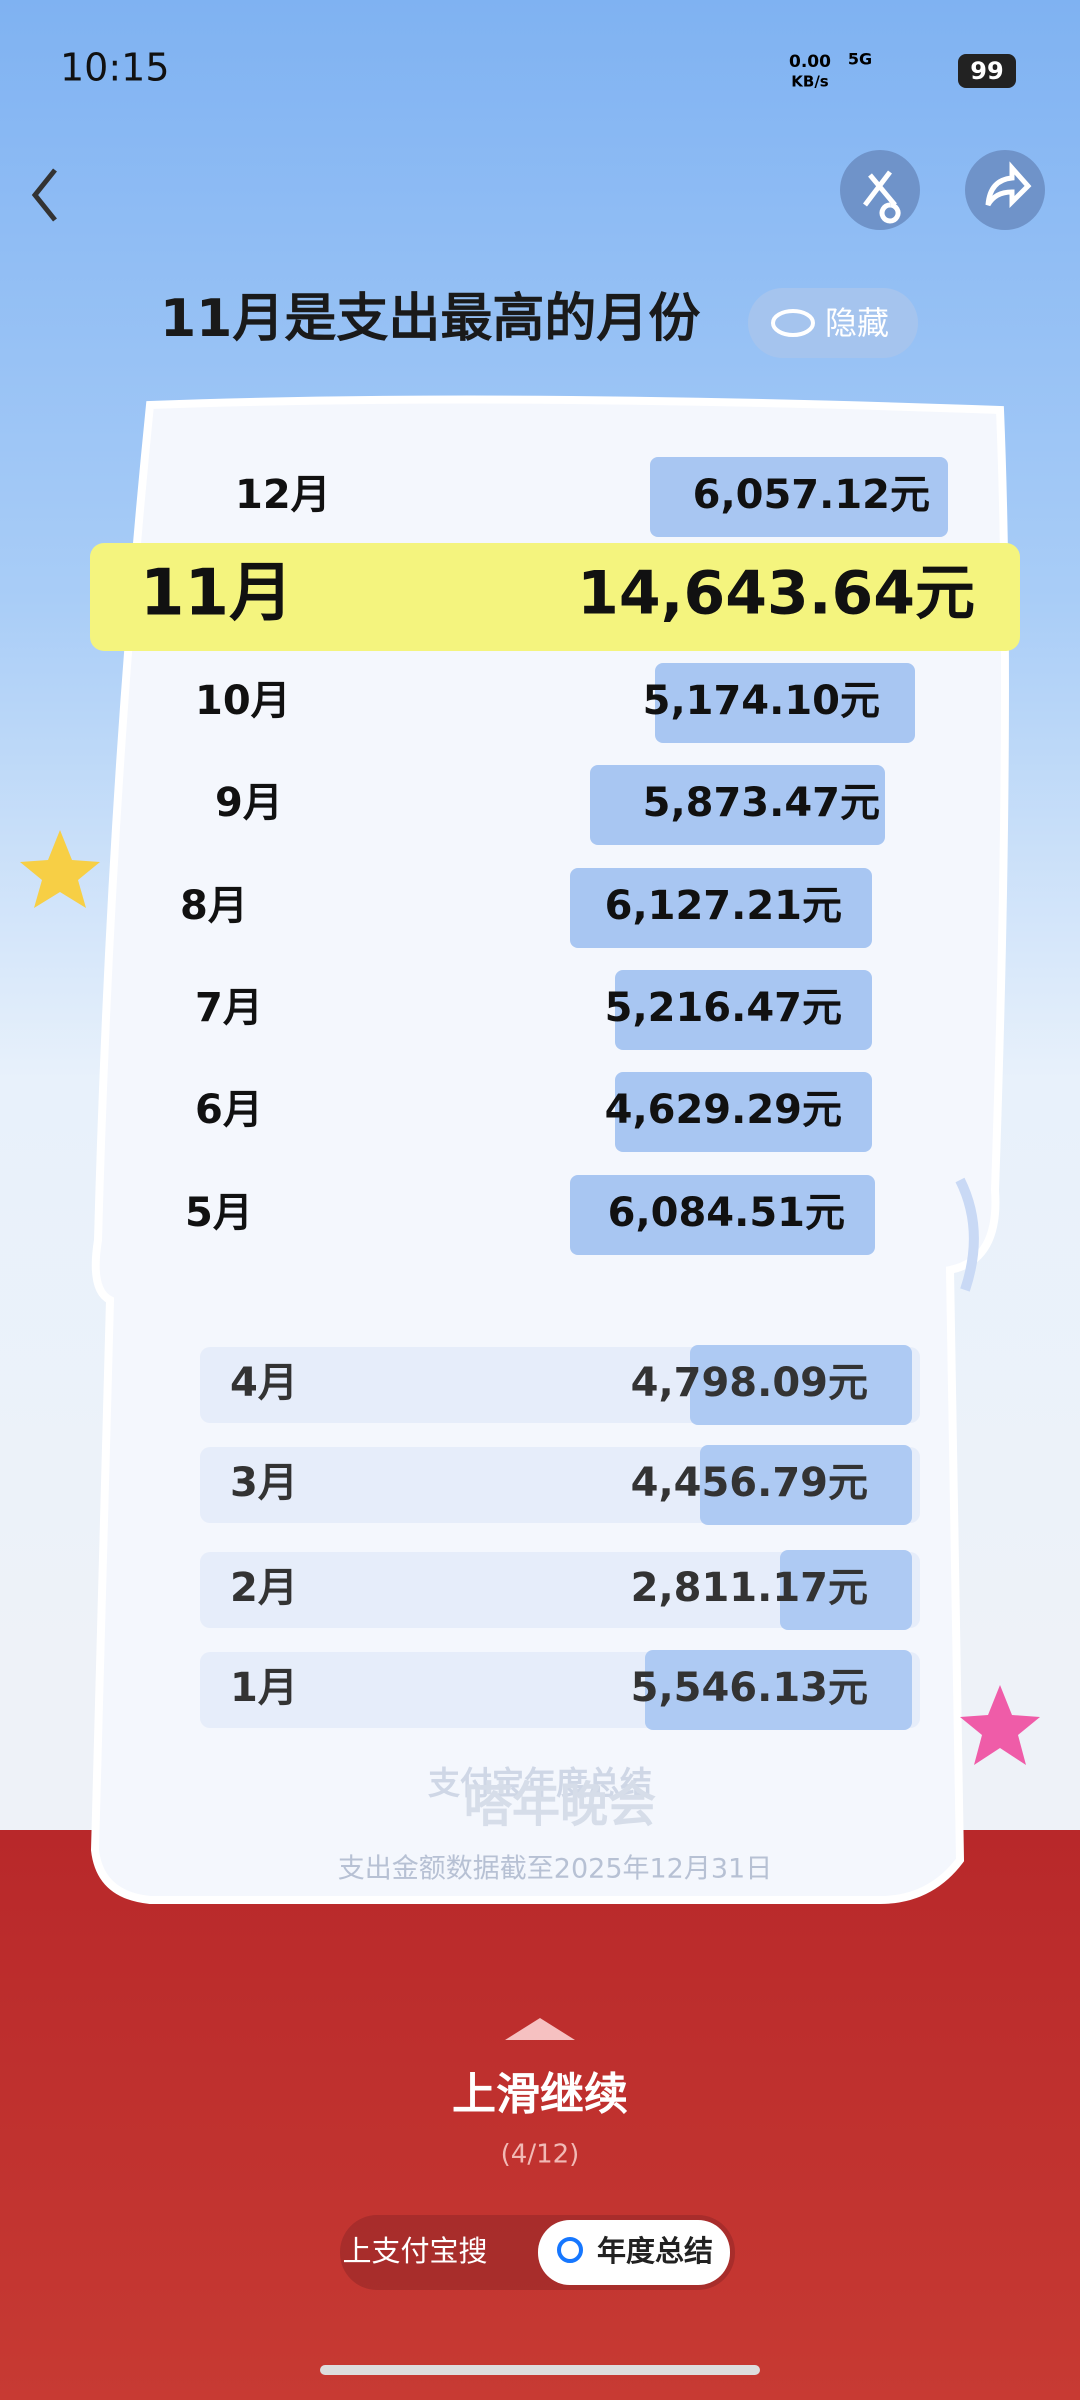 The height and width of the screenshot is (2400, 1080). What do you see at coordinates (655, 2251) in the screenshot?
I see `search-term: 年度总结` at bounding box center [655, 2251].